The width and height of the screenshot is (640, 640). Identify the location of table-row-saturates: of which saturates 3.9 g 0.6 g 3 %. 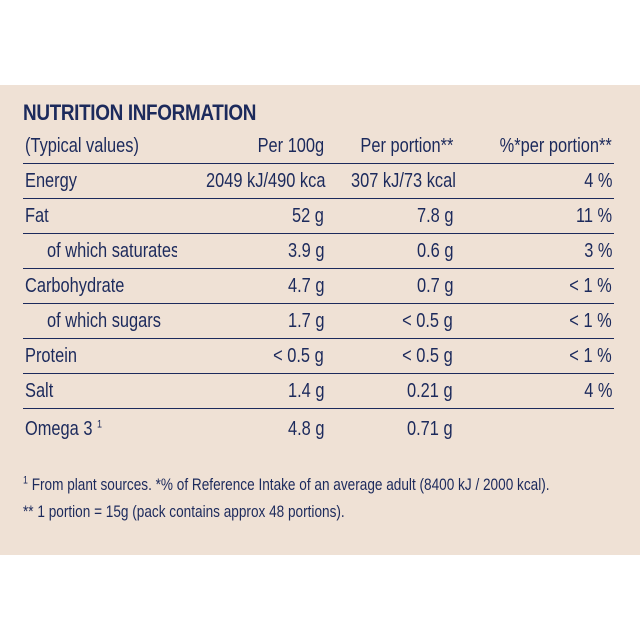
(318, 251).